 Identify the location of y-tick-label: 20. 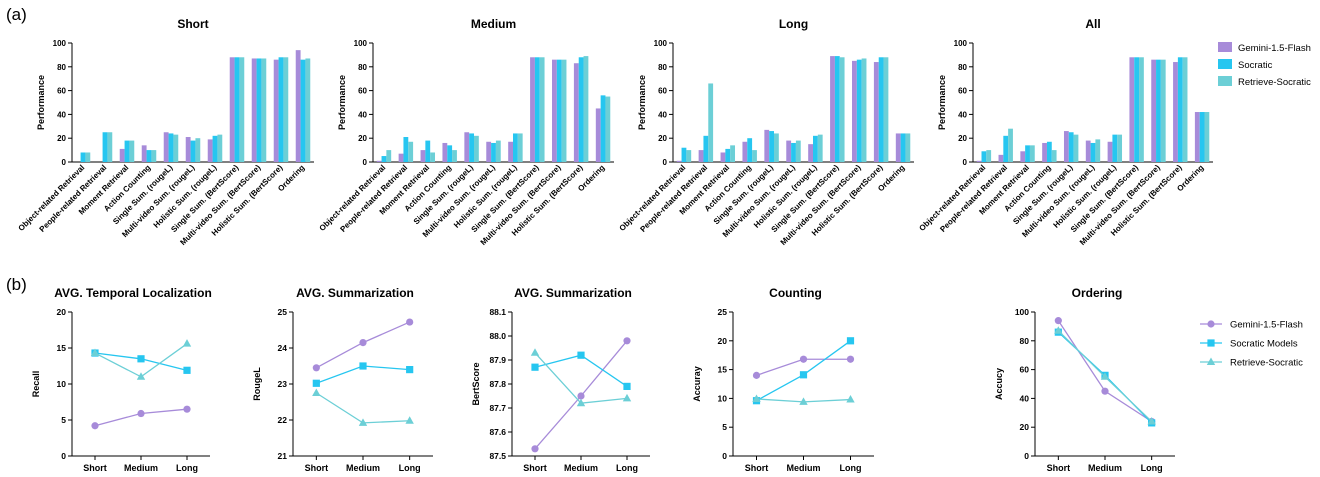
(723, 341).